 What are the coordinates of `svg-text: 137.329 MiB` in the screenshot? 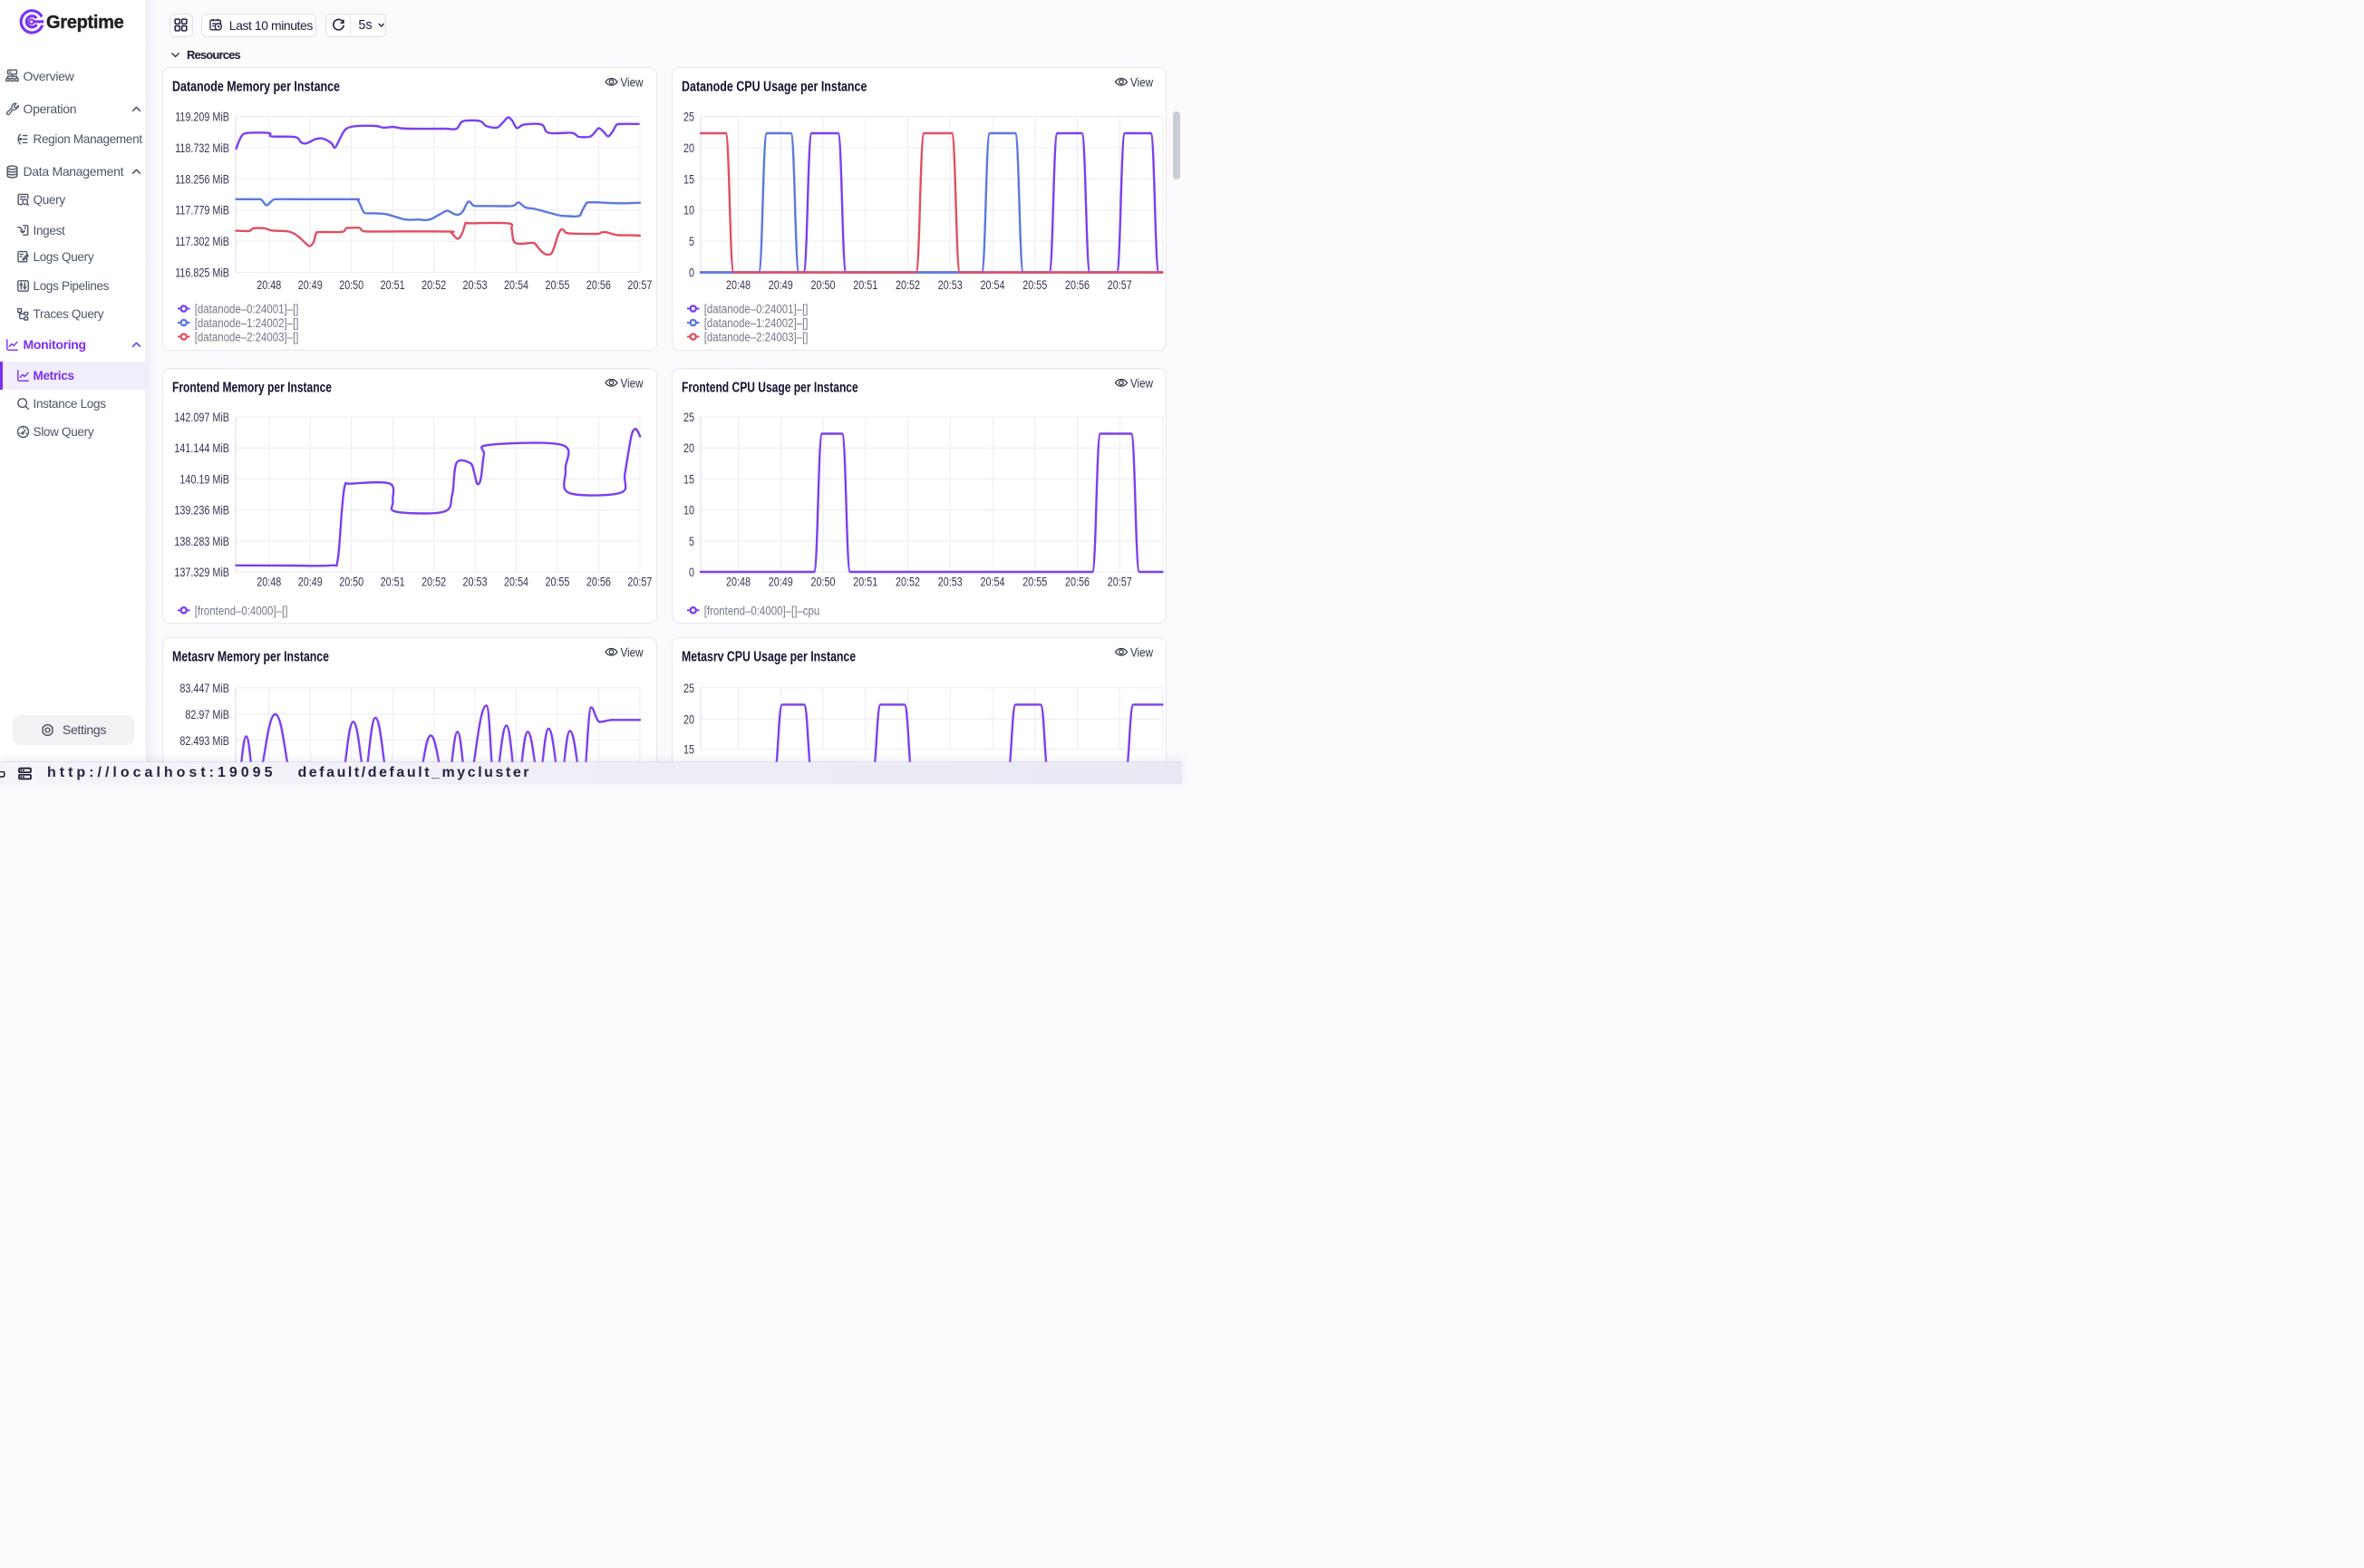 It's located at (201, 572).